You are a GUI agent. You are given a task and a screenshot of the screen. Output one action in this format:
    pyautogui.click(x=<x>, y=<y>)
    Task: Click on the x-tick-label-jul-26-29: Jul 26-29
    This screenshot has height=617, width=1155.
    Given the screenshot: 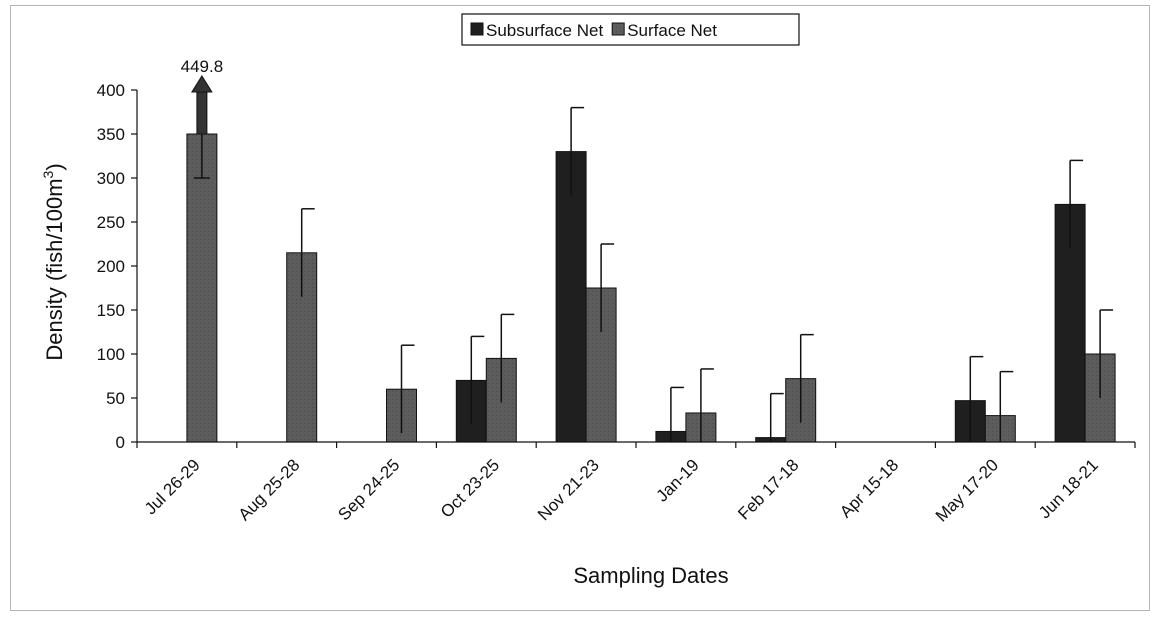 What is the action you would take?
    pyautogui.click(x=172, y=486)
    